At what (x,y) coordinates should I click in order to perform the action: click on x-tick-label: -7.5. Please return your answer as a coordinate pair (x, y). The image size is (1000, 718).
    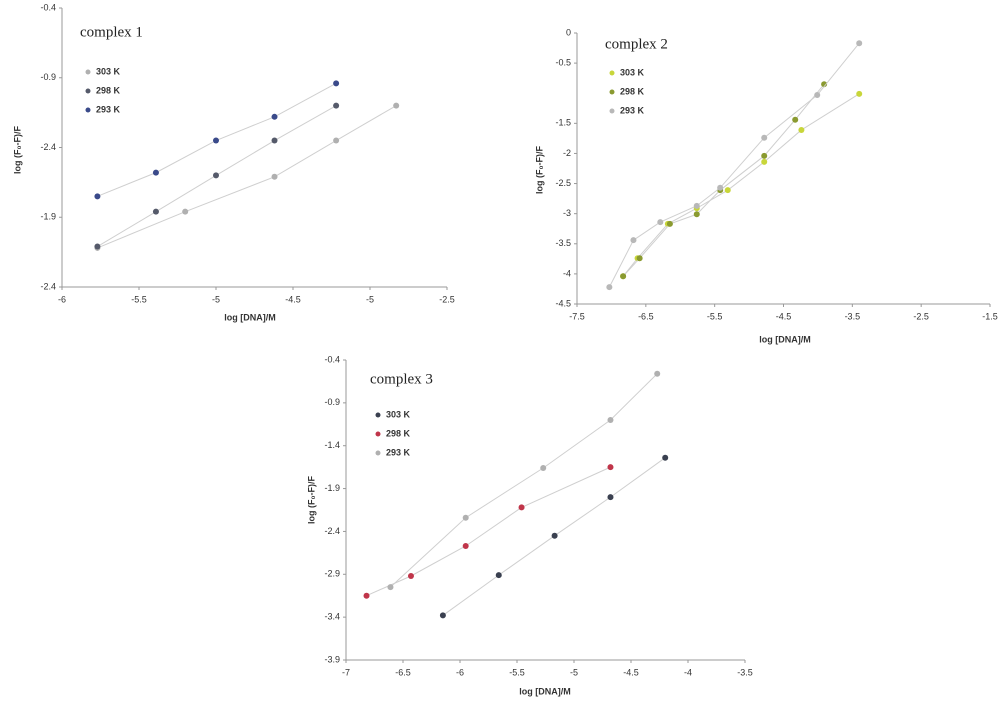
    Looking at the image, I should click on (577, 316).